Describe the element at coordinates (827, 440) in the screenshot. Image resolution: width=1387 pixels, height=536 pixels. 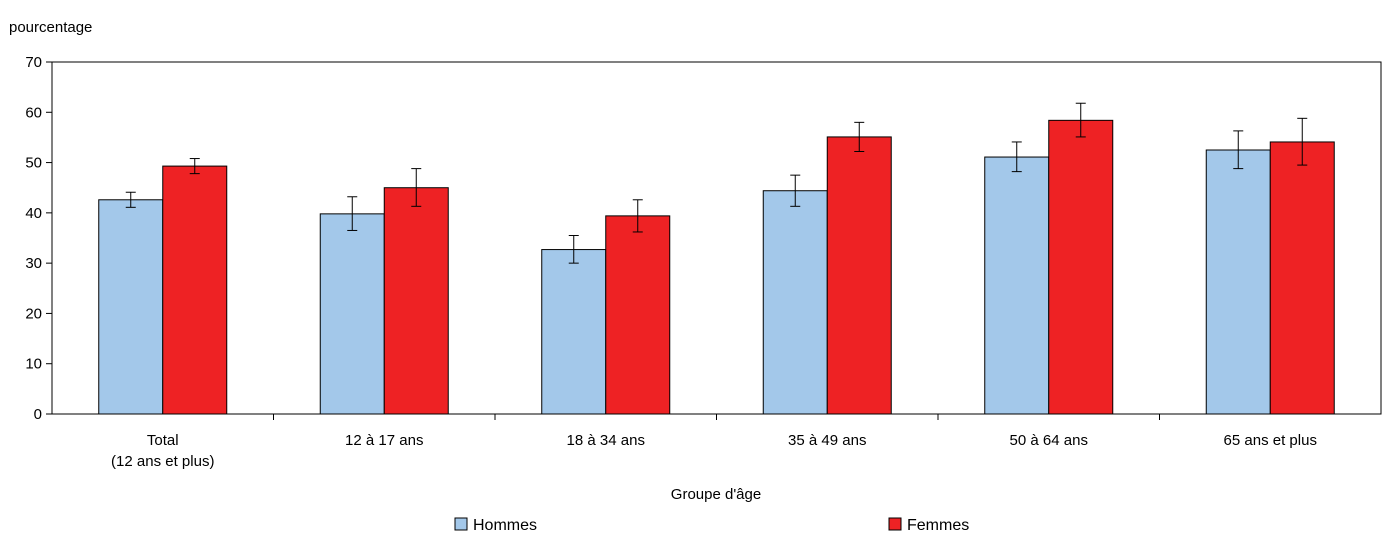
I see `x-tick-label: 35 à 49 ans` at that location.